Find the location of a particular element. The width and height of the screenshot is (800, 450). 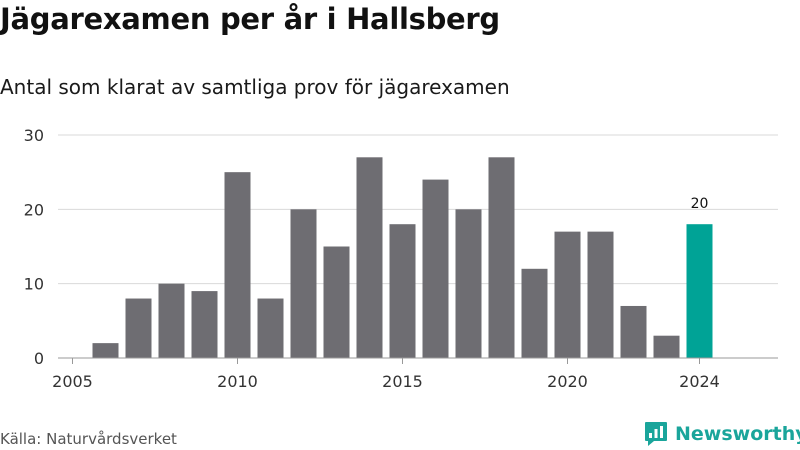

x-tick-label: 2015 is located at coordinates (402, 381).